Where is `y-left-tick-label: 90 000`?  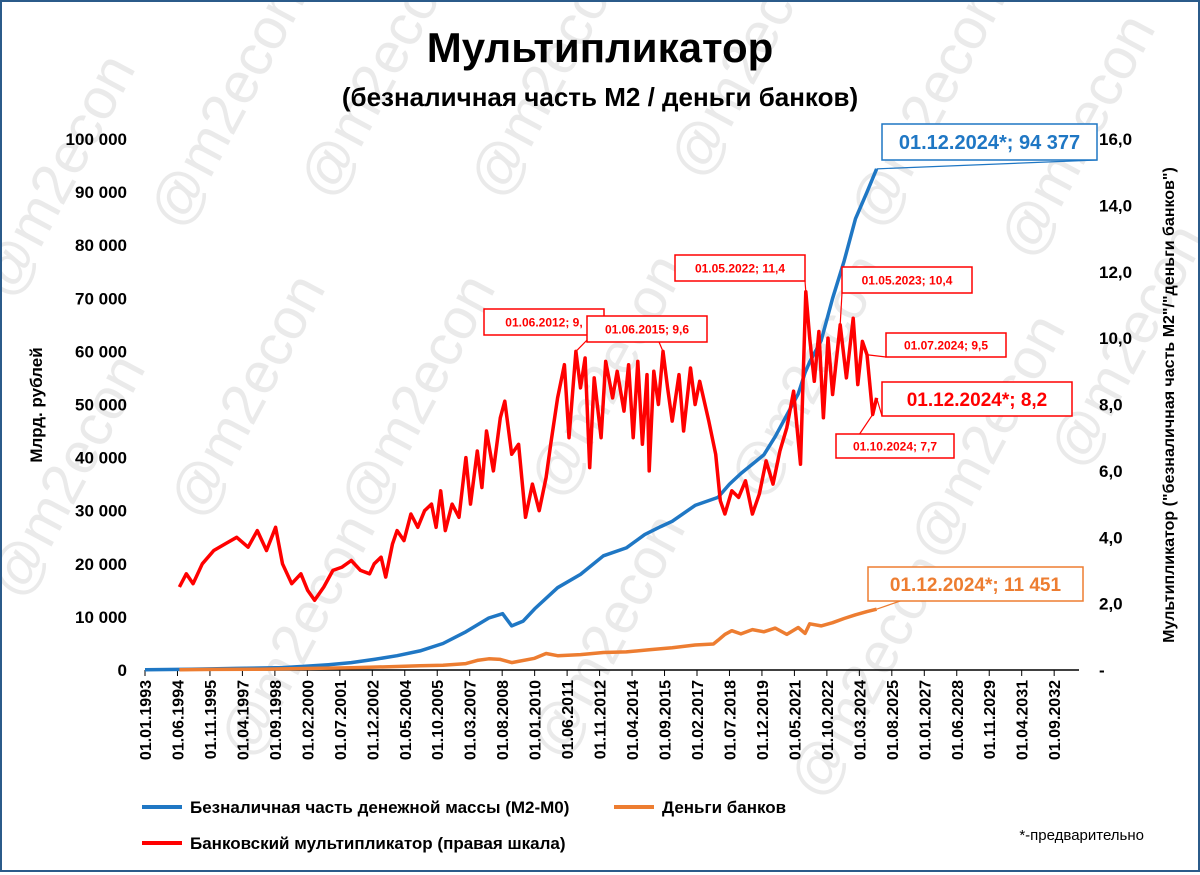 y-left-tick-label: 90 000 is located at coordinates (101, 192).